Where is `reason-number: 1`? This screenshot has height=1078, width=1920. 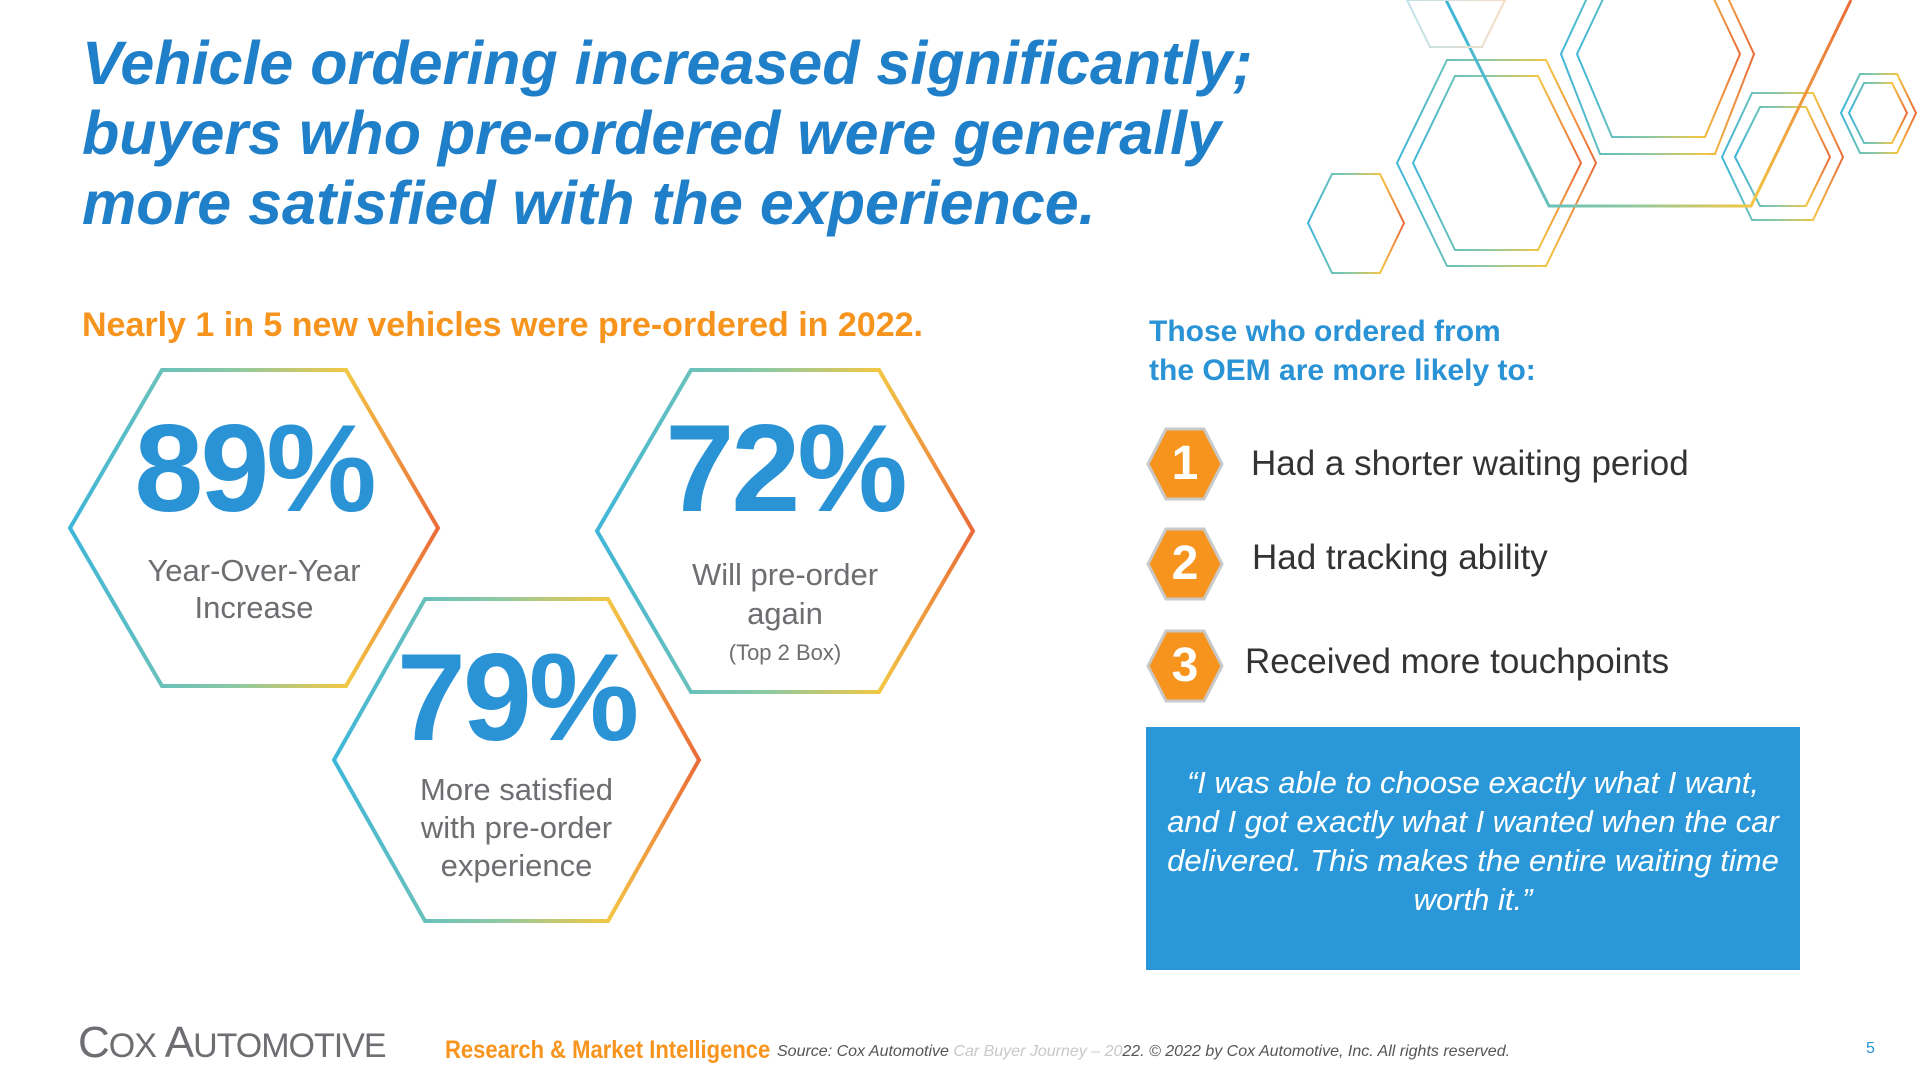
reason-number: 1 is located at coordinates (1185, 463).